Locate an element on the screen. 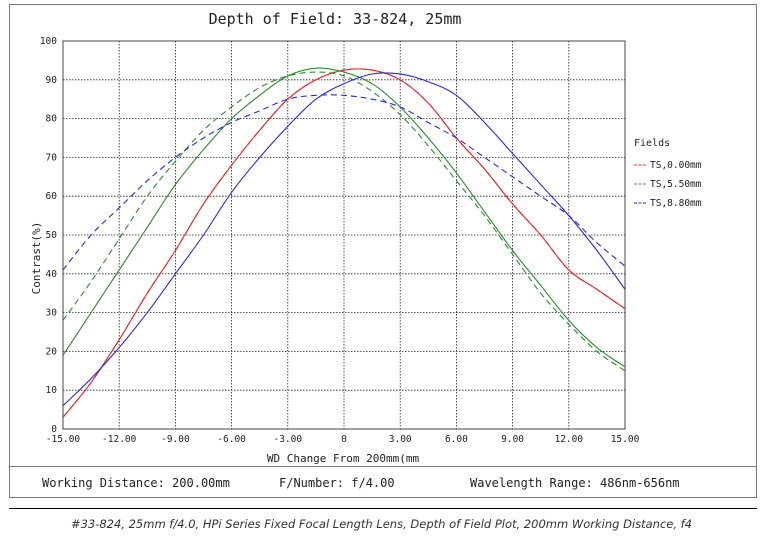 This screenshot has width=763, height=544. x-tick-label: -3.00 is located at coordinates (287, 439).